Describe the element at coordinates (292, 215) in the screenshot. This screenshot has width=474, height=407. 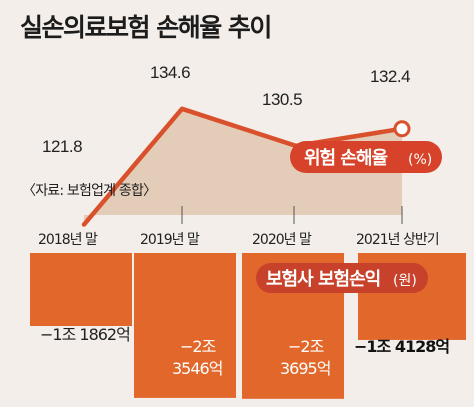
I see `category-ticks` at that location.